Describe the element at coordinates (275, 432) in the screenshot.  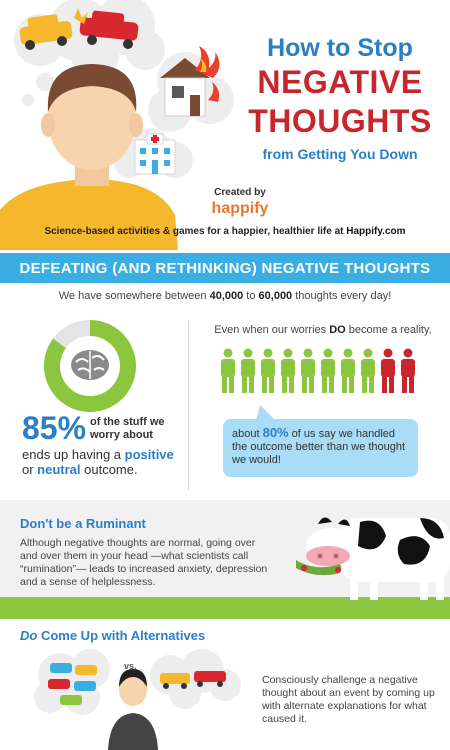
I see `handled-percent: 80%` at that location.